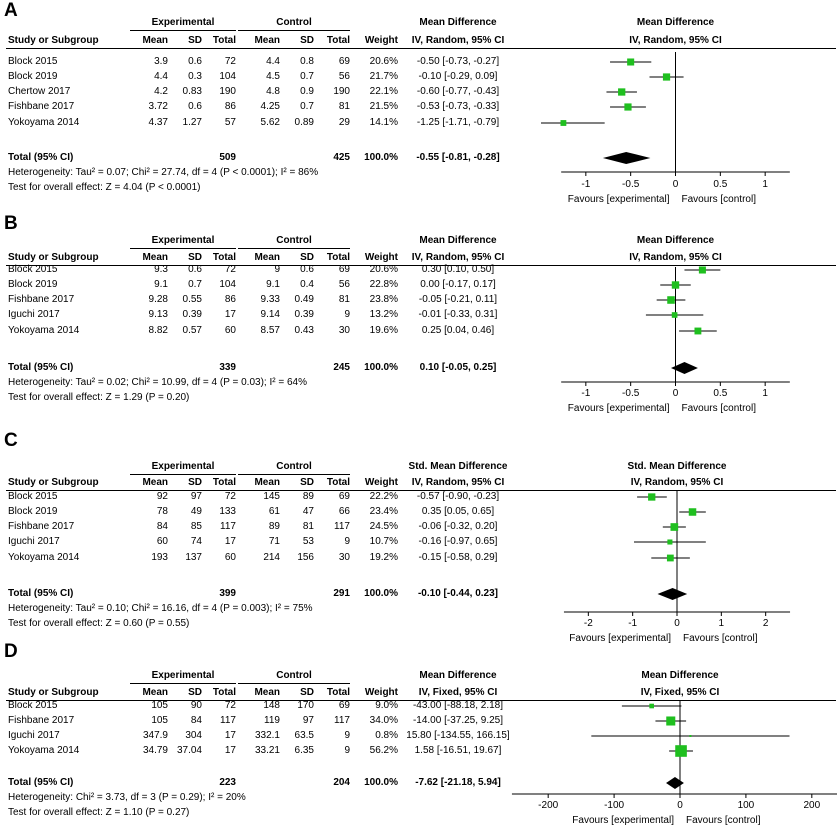 The height and width of the screenshot is (832, 837). I want to click on exp-total-sum: 223, so click(227, 782).